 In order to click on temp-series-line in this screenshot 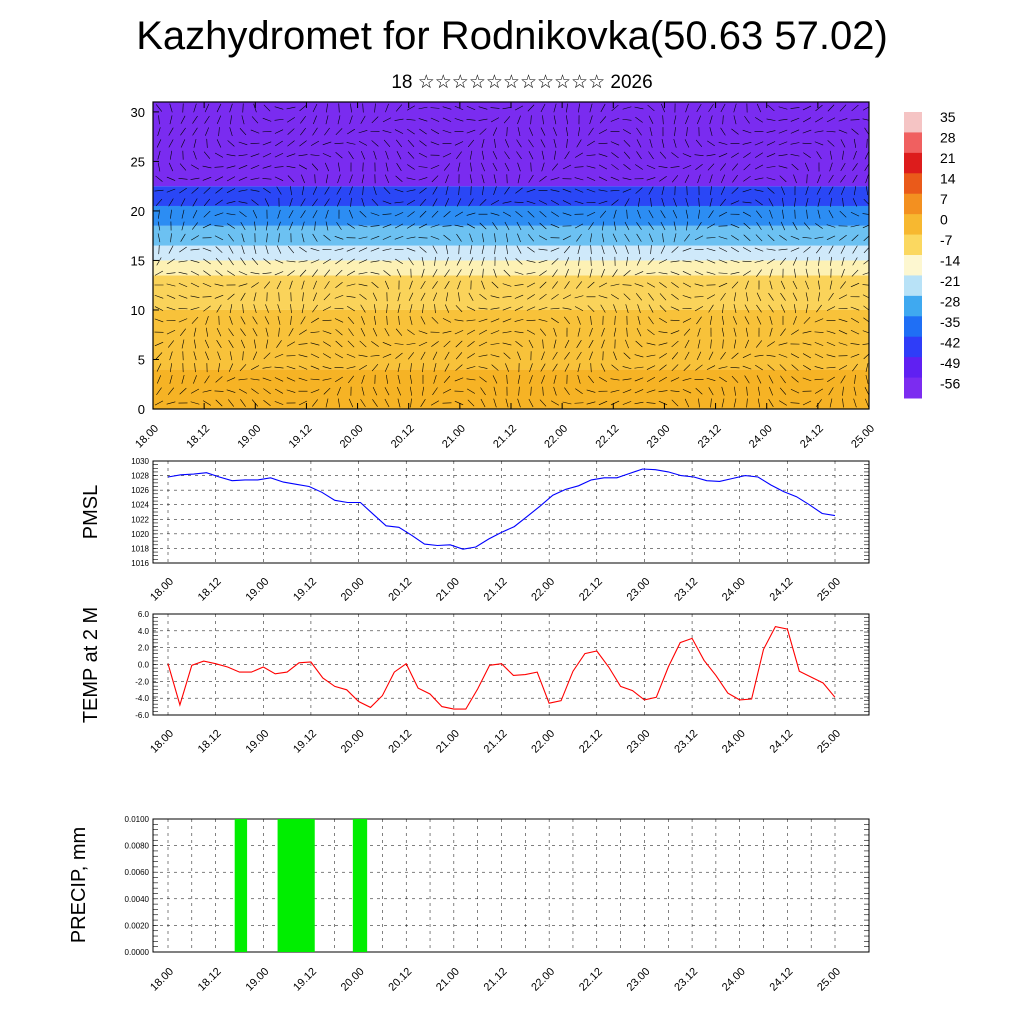, I will do `click(501, 667)`.